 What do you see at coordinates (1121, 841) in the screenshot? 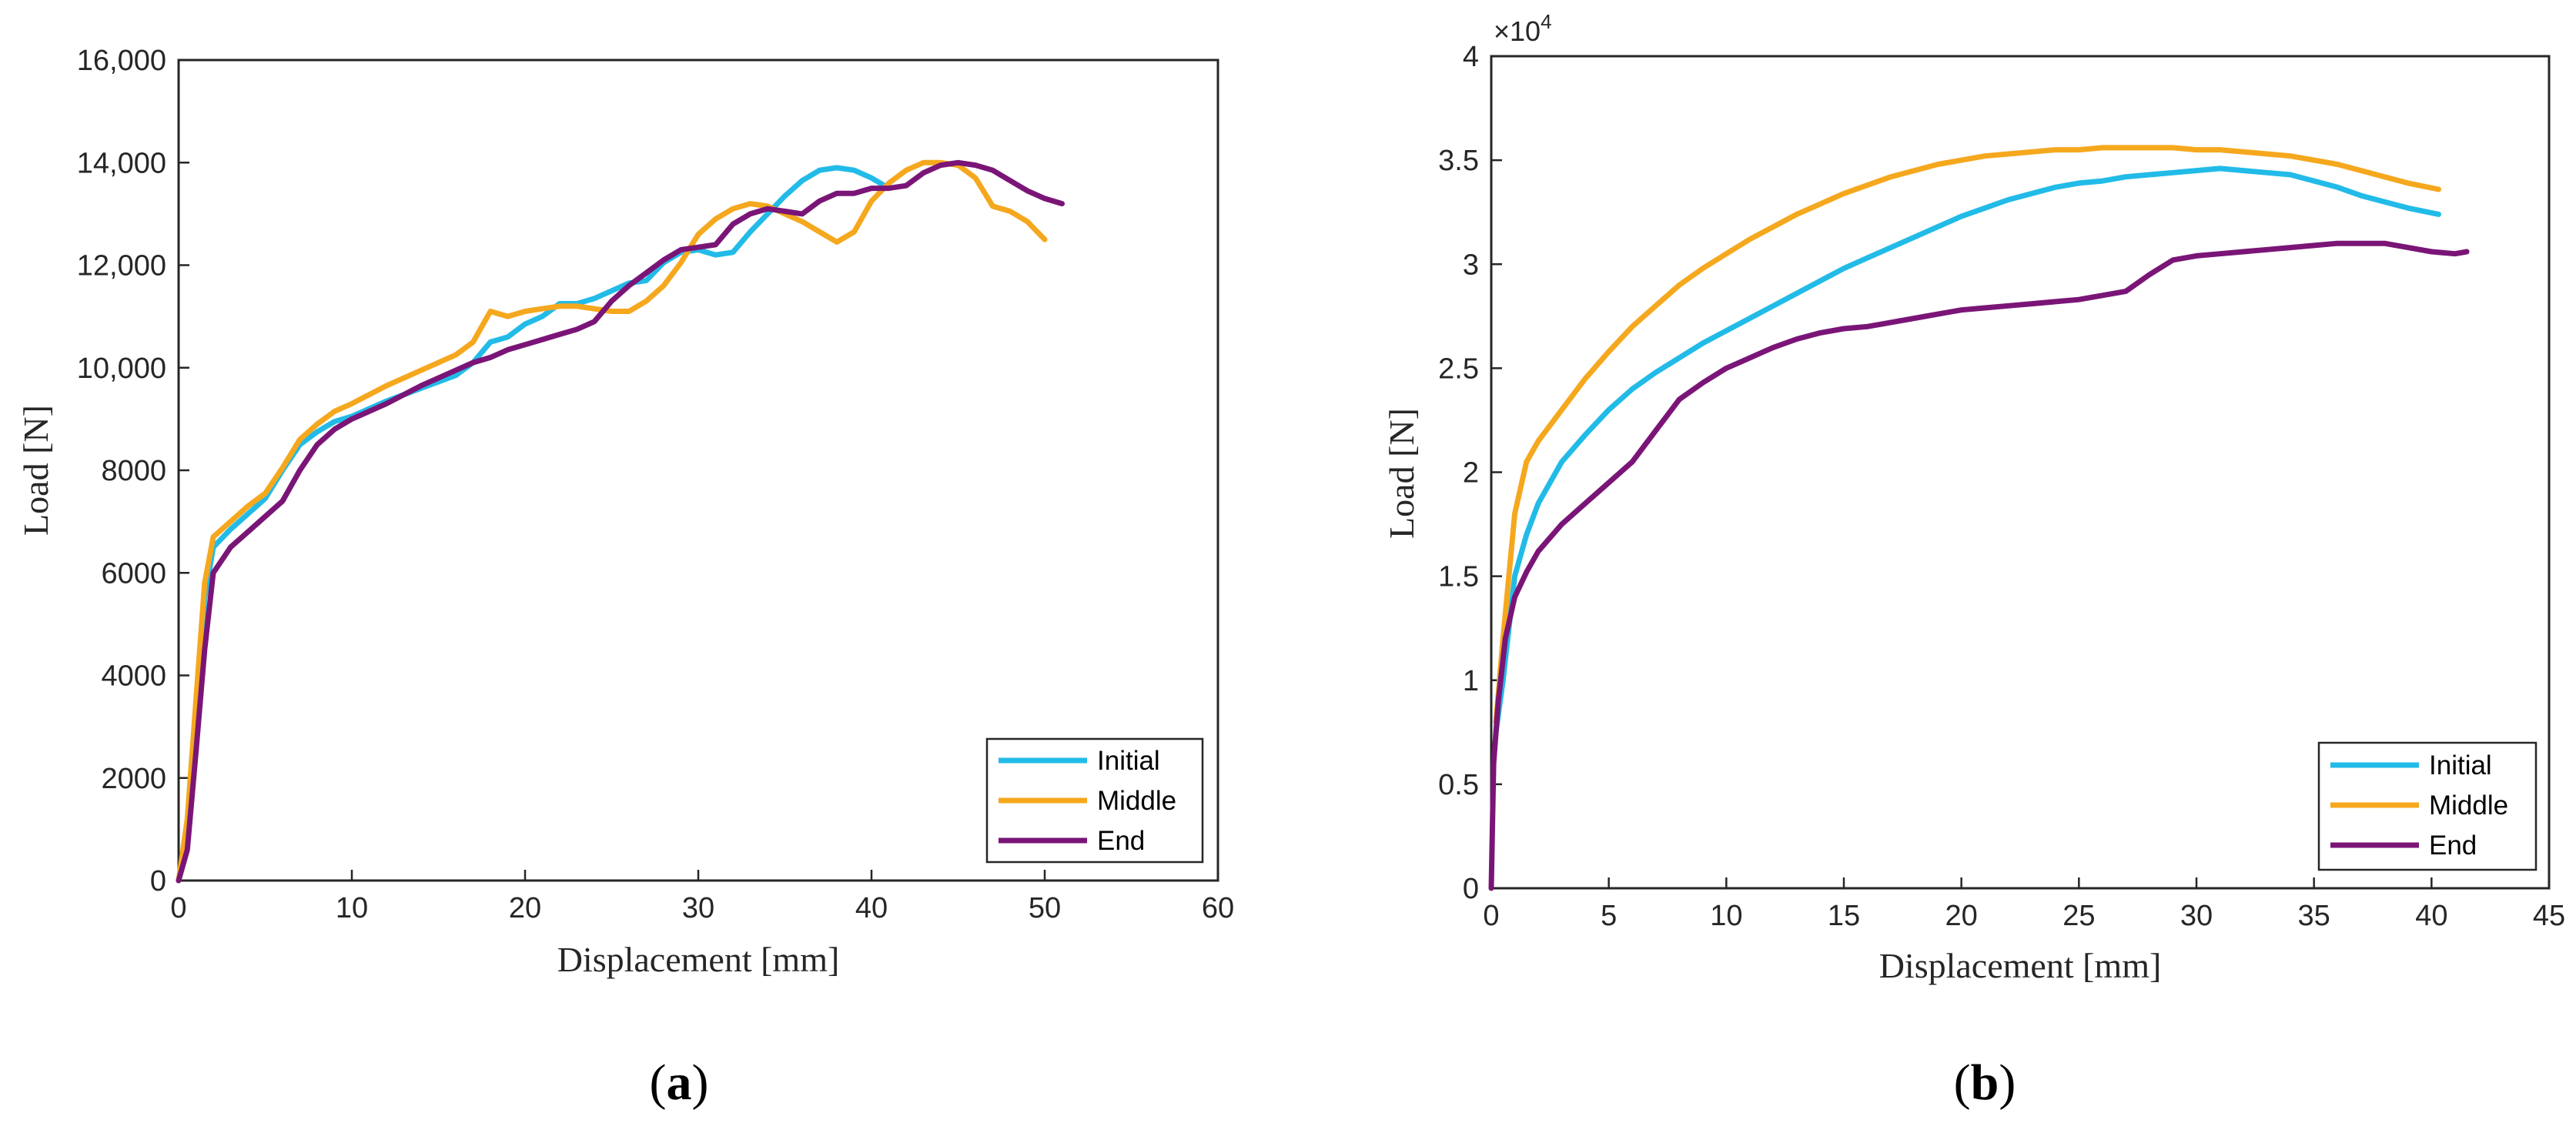
I see `legend-label-end-a: End` at bounding box center [1121, 841].